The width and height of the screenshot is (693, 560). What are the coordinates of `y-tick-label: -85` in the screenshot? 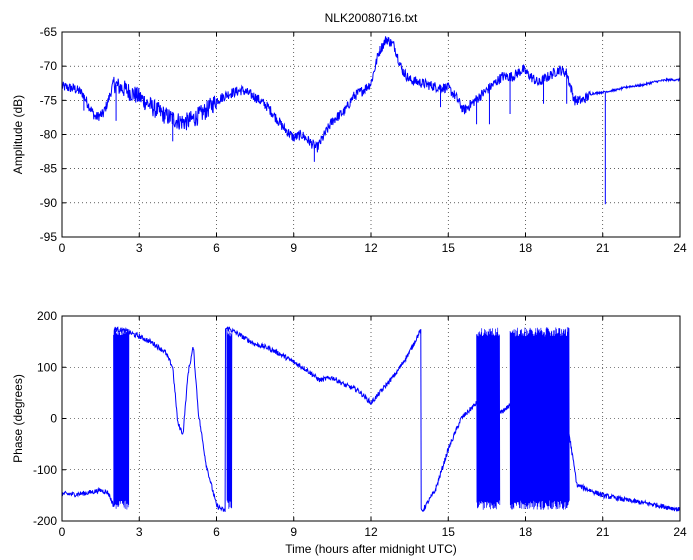 It's located at (49, 169).